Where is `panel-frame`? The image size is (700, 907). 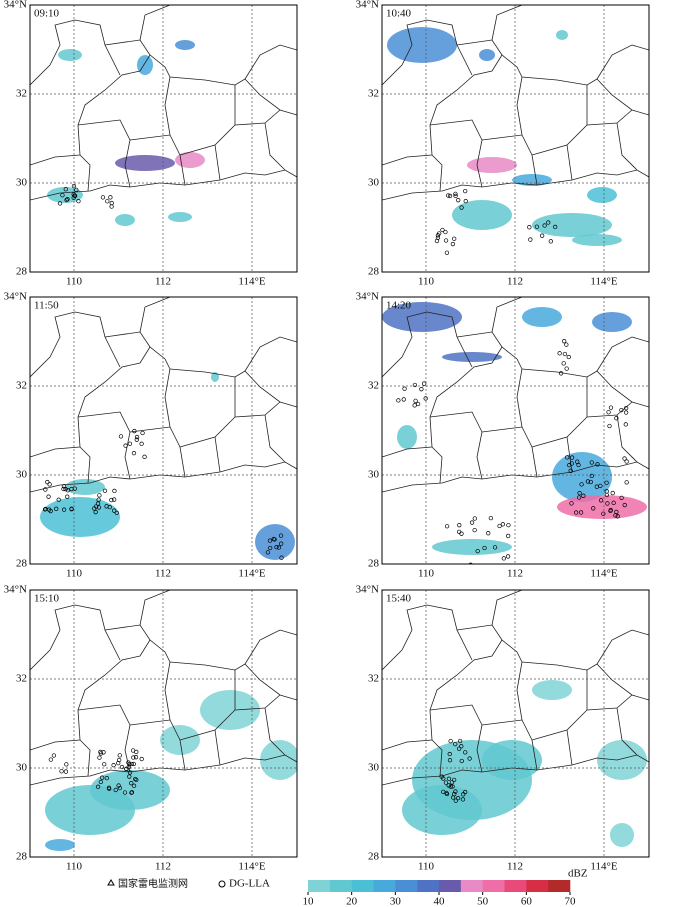
panel-frame is located at coordinates (163, 138).